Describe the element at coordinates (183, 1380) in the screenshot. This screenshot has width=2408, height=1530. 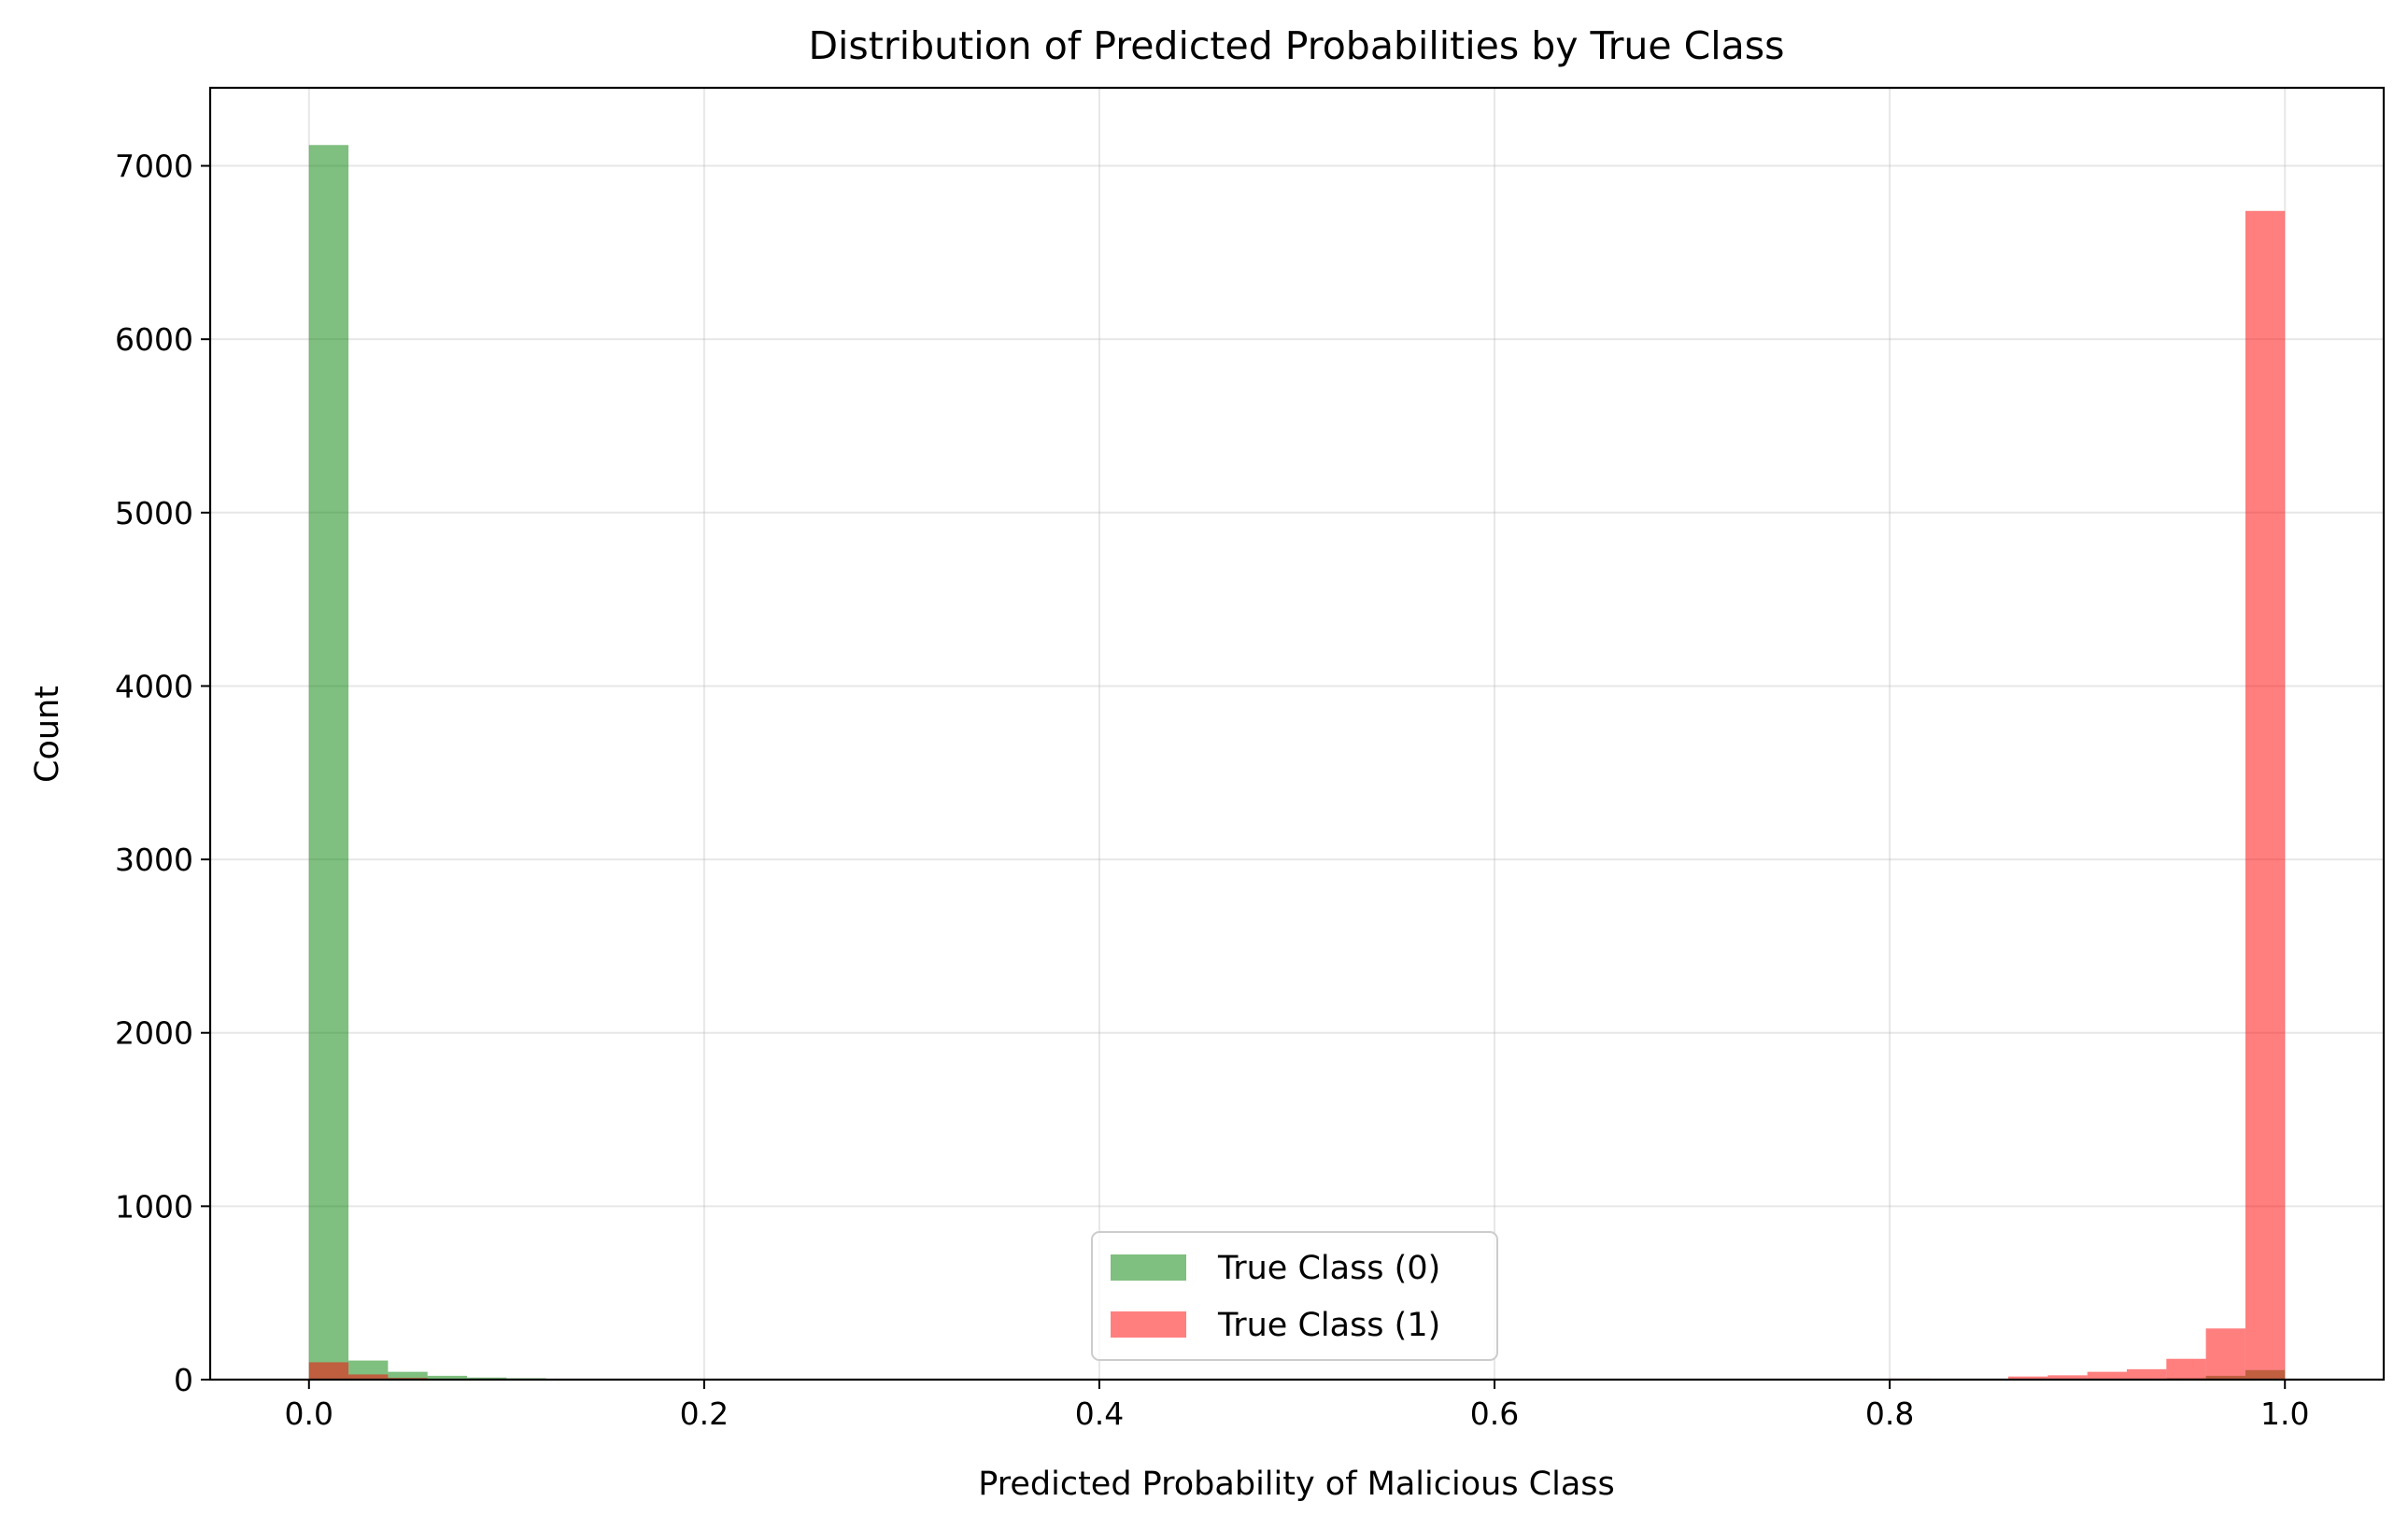
I see `y-tick-label: 0` at that location.